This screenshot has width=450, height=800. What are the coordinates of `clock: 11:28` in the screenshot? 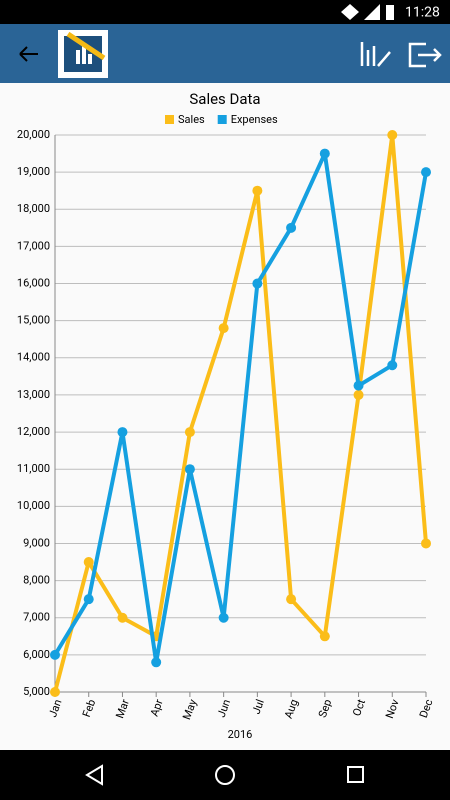 It's located at (422, 13).